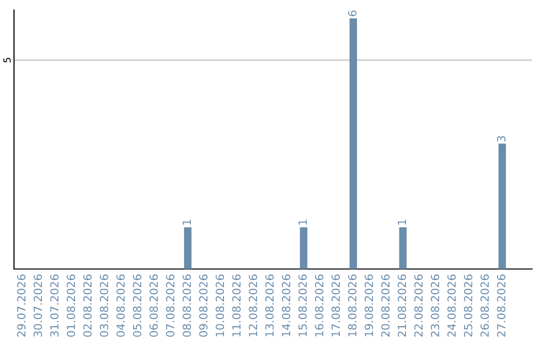  I want to click on x-tick-label: 12.08.2026, so click(253, 305).